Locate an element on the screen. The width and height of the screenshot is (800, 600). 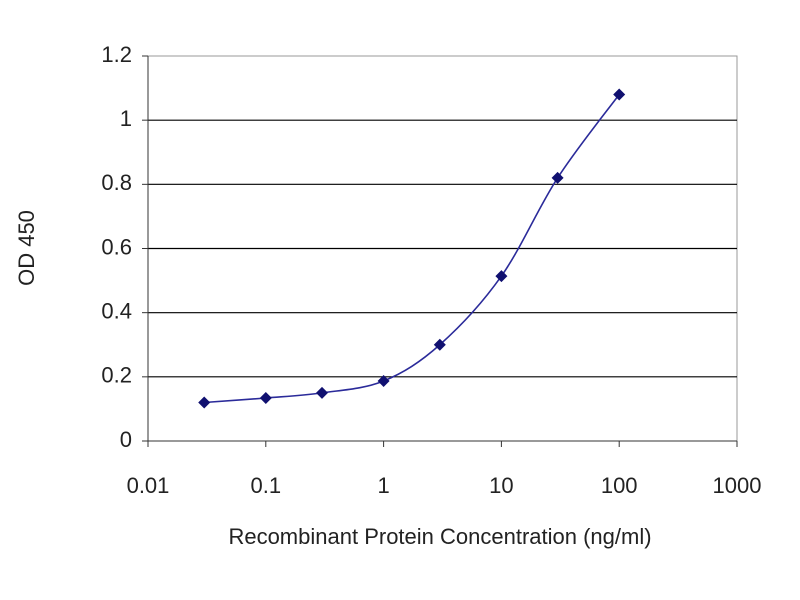
y-axis-title: OD 450 is located at coordinates (26, 248).